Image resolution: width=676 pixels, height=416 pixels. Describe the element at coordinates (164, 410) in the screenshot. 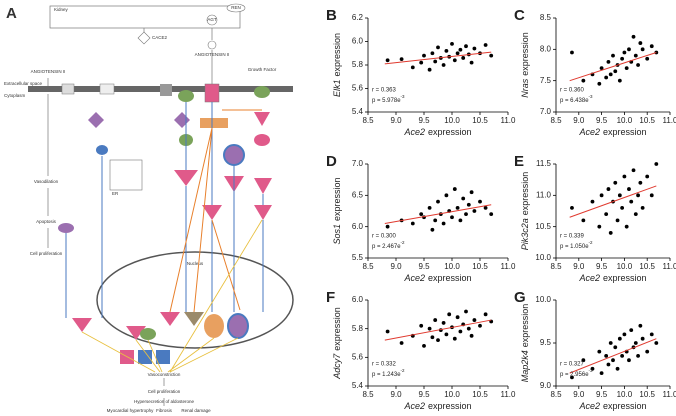

I see `label: Fibrosis` at that location.